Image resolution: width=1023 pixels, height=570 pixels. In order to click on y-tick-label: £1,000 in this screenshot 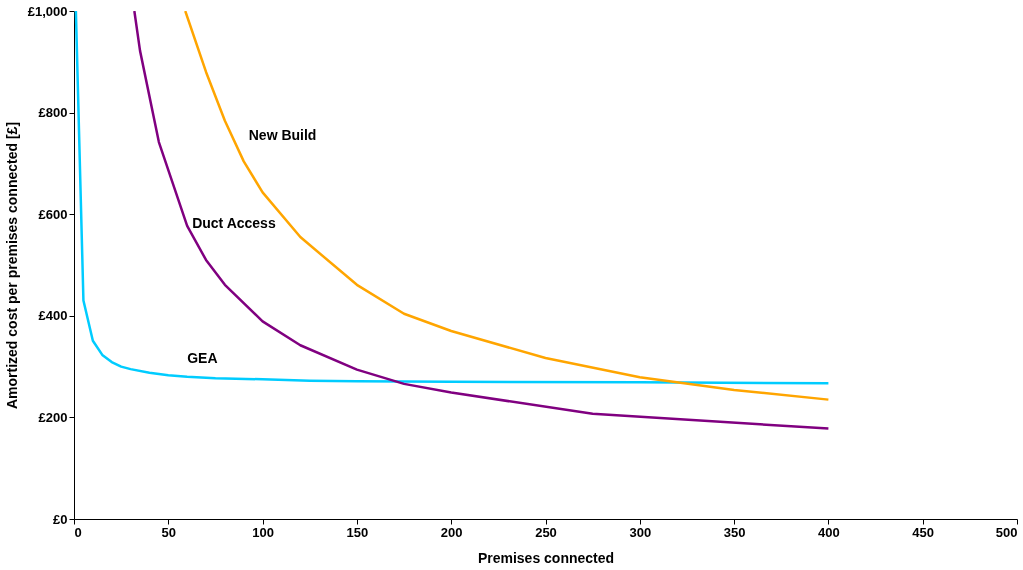, I will do `click(47, 11)`.